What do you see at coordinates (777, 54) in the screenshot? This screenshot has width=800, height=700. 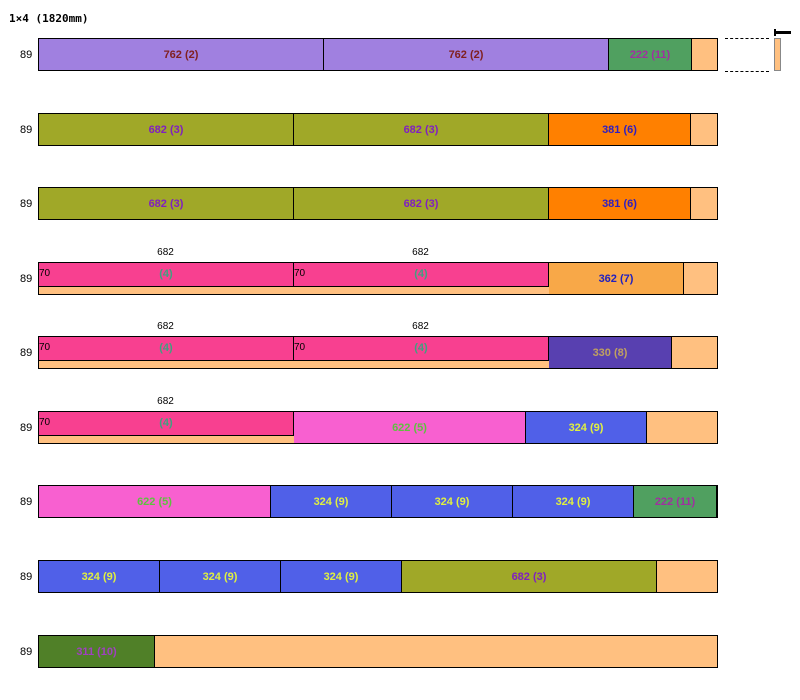 I see `legend-board-end` at bounding box center [777, 54].